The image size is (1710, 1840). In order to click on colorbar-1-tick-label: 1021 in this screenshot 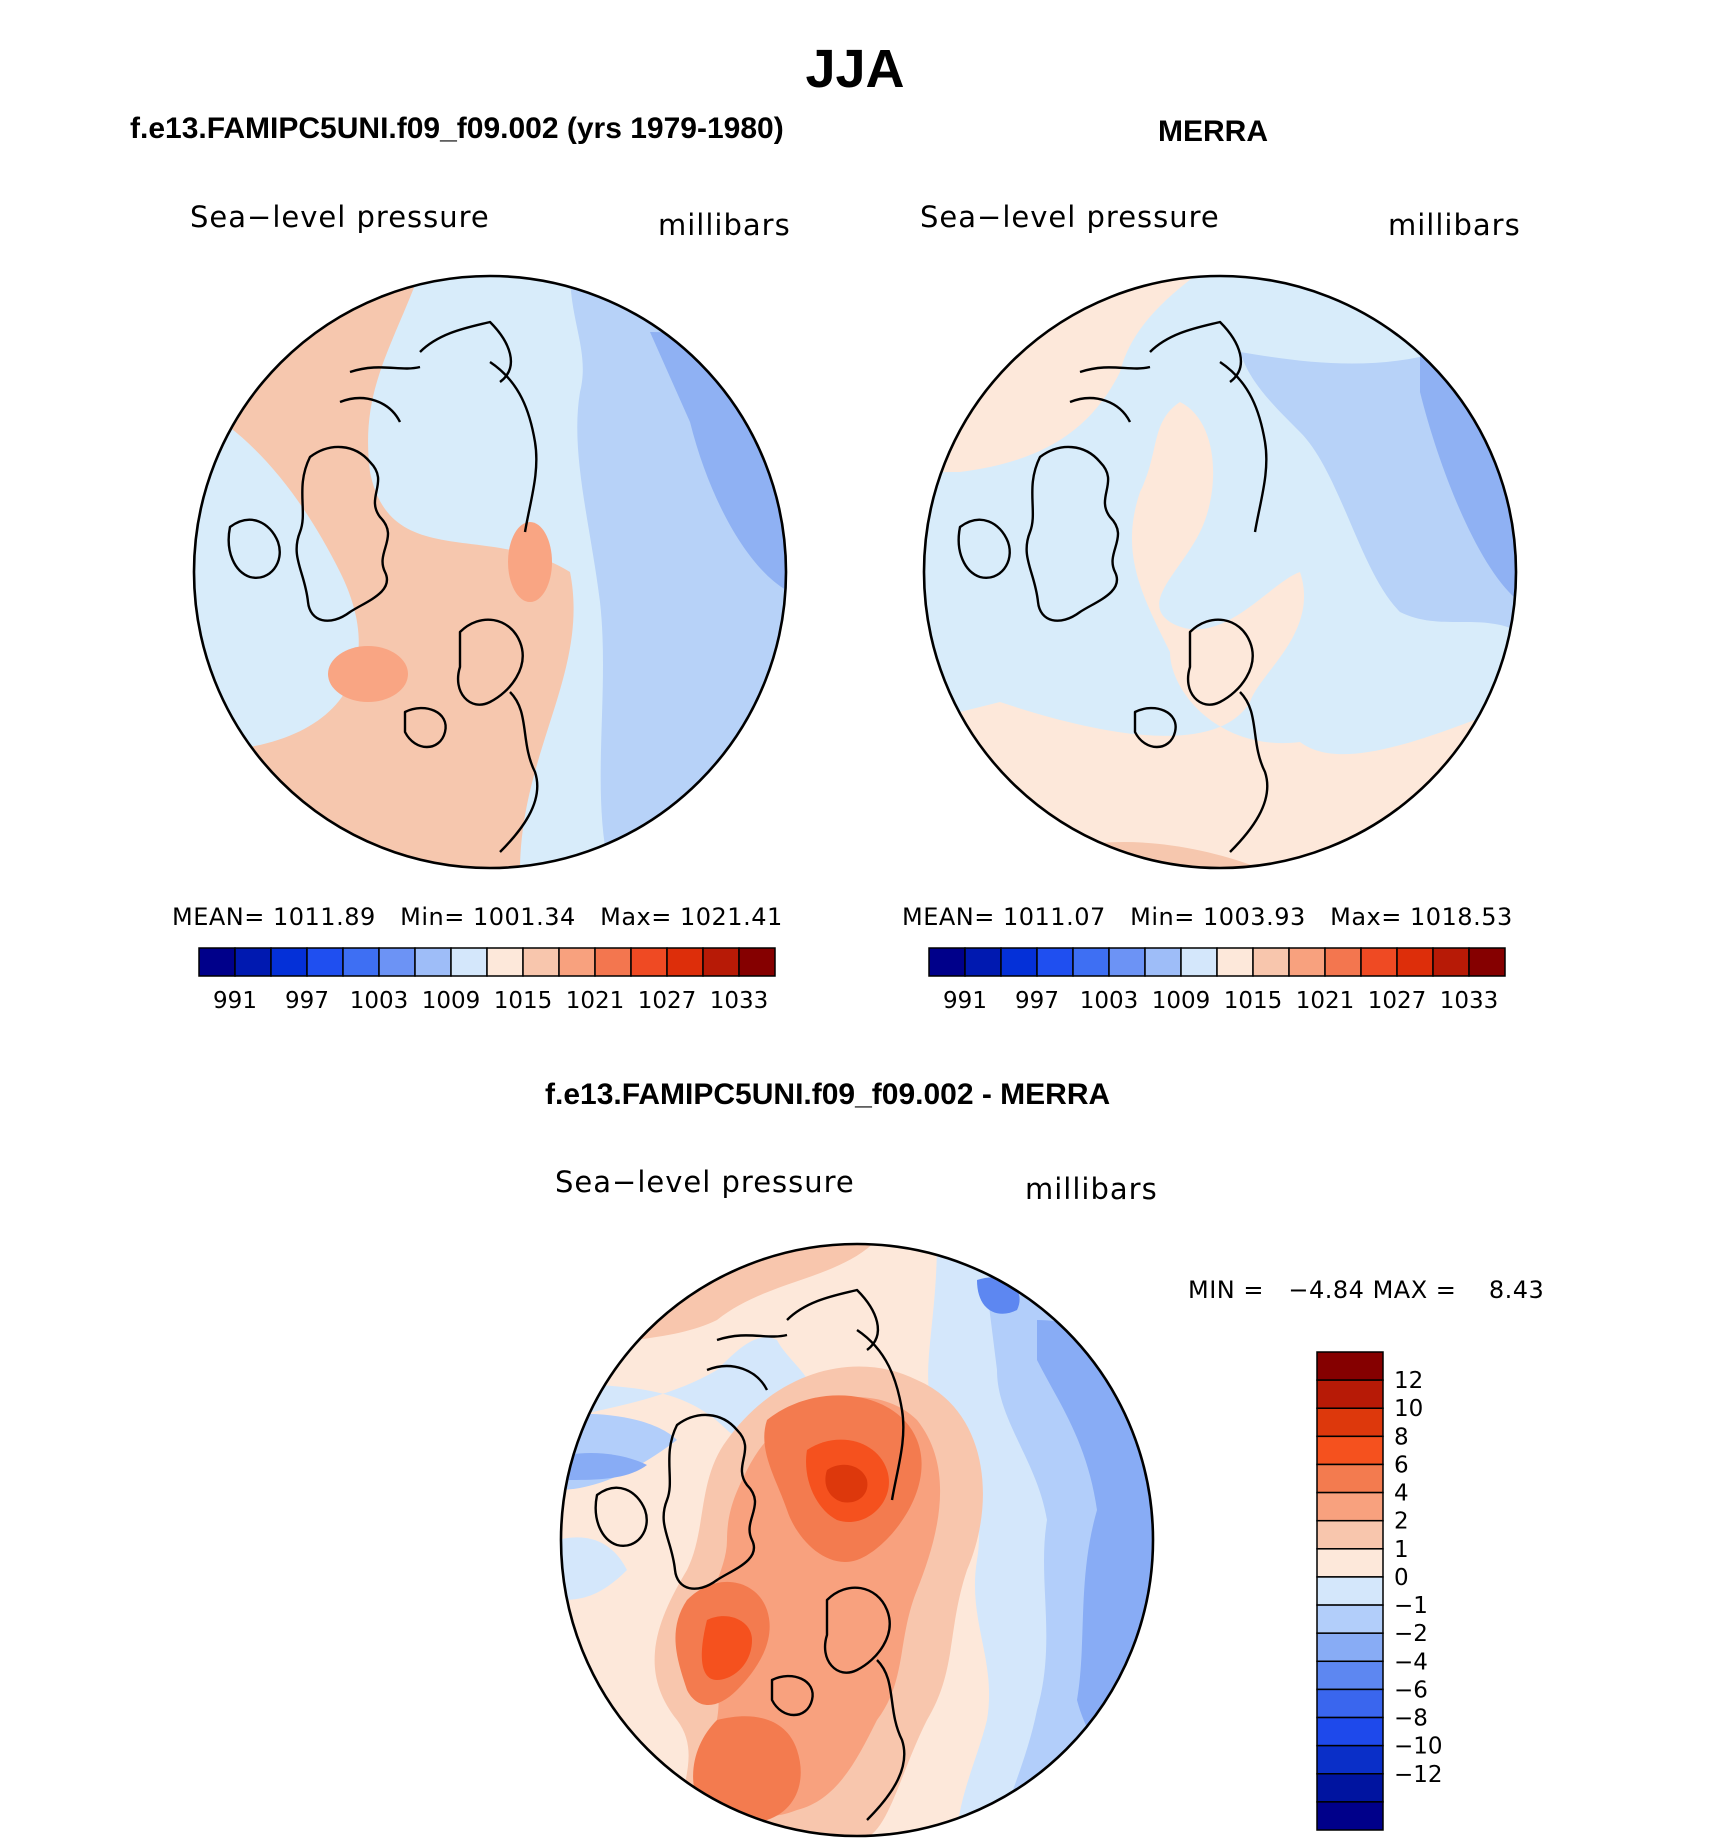, I will do `click(595, 1001)`.